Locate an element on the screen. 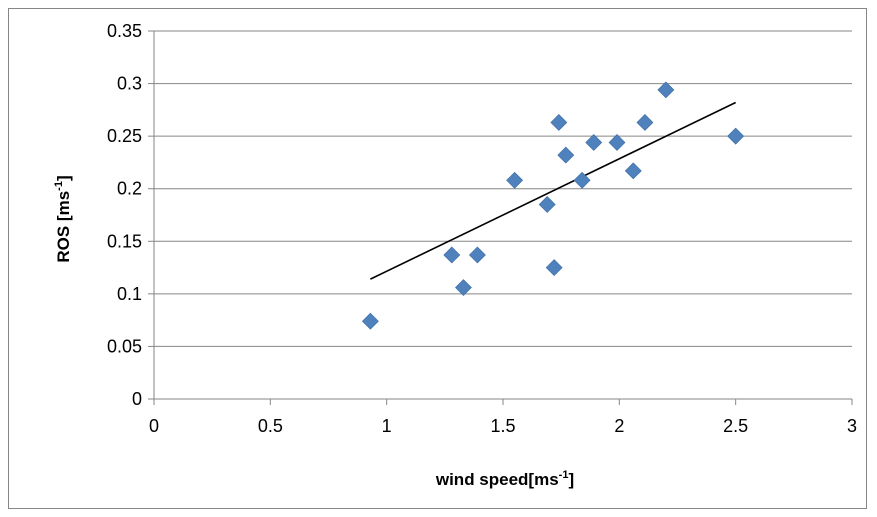  x-tick-label: 2 is located at coordinates (619, 426).